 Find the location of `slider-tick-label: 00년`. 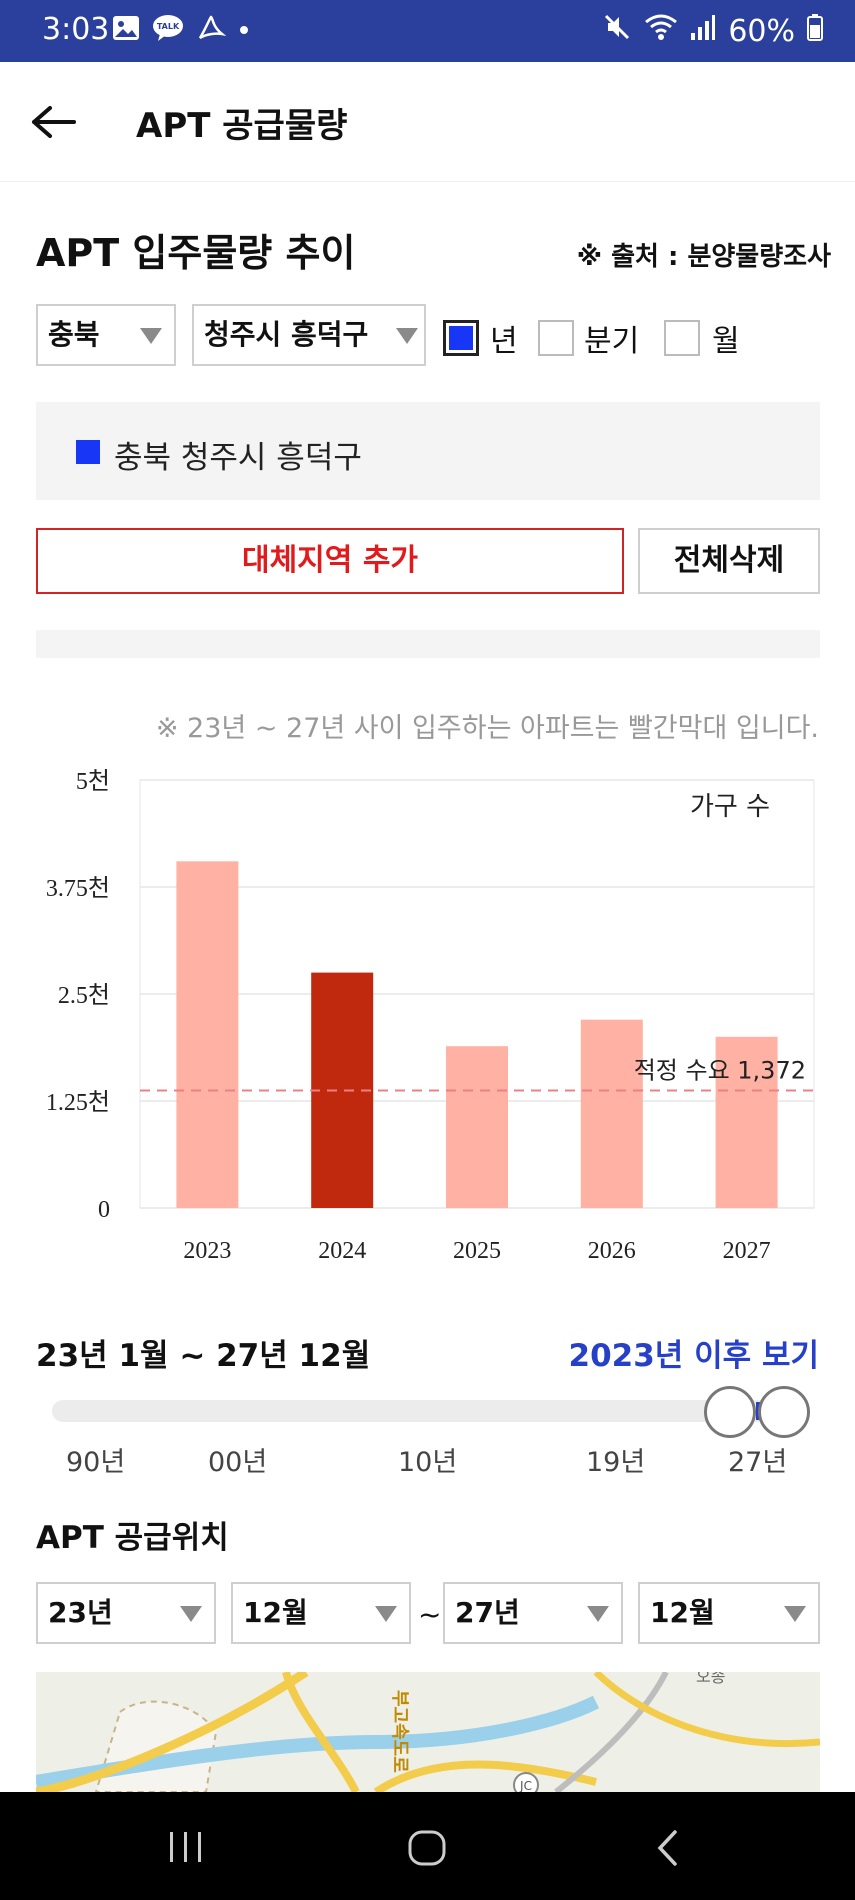

slider-tick-label: 00년 is located at coordinates (238, 1462).